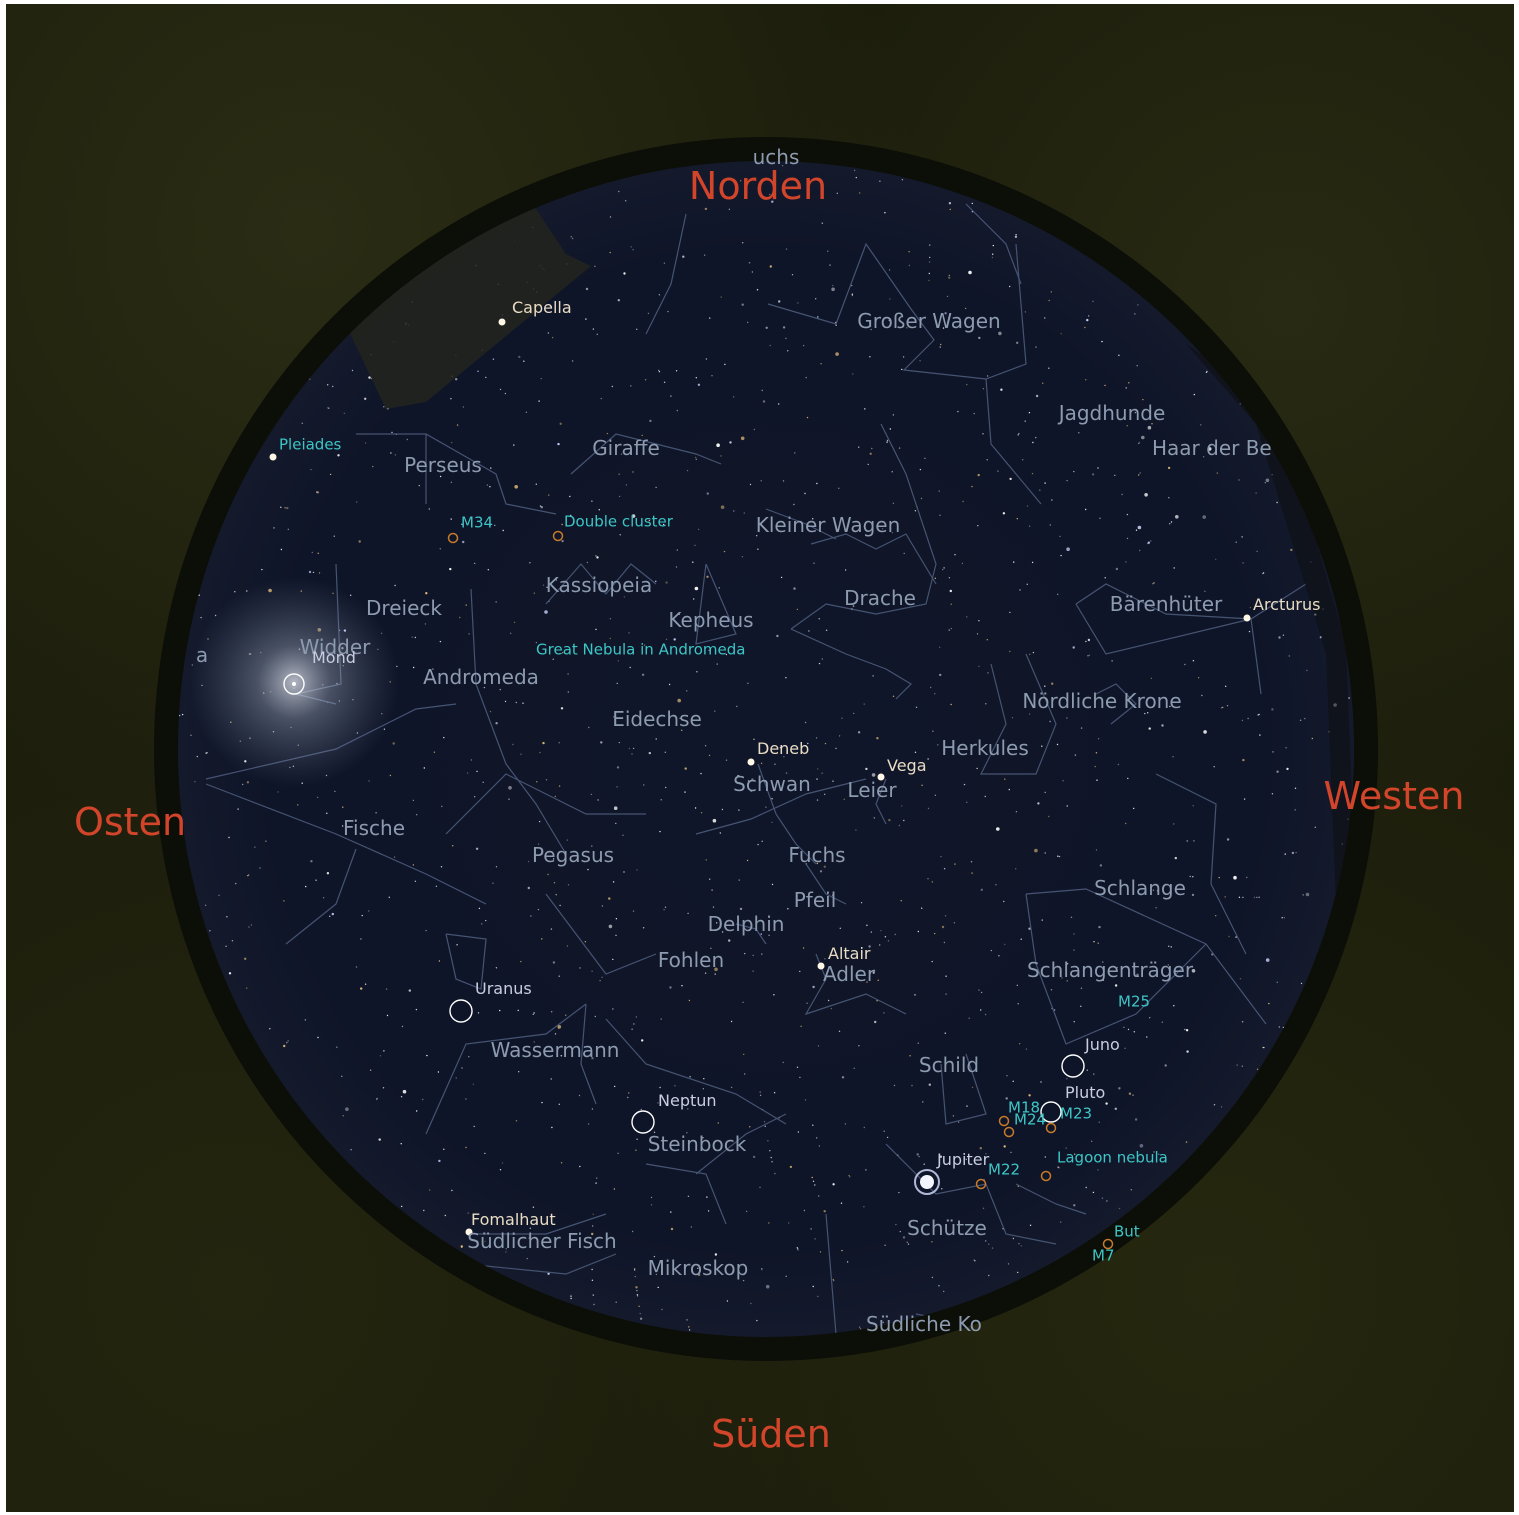 This screenshot has width=1519, height=1515. What do you see at coordinates (1212, 448) in the screenshot?
I see `constellation-label: Haar der Be` at bounding box center [1212, 448].